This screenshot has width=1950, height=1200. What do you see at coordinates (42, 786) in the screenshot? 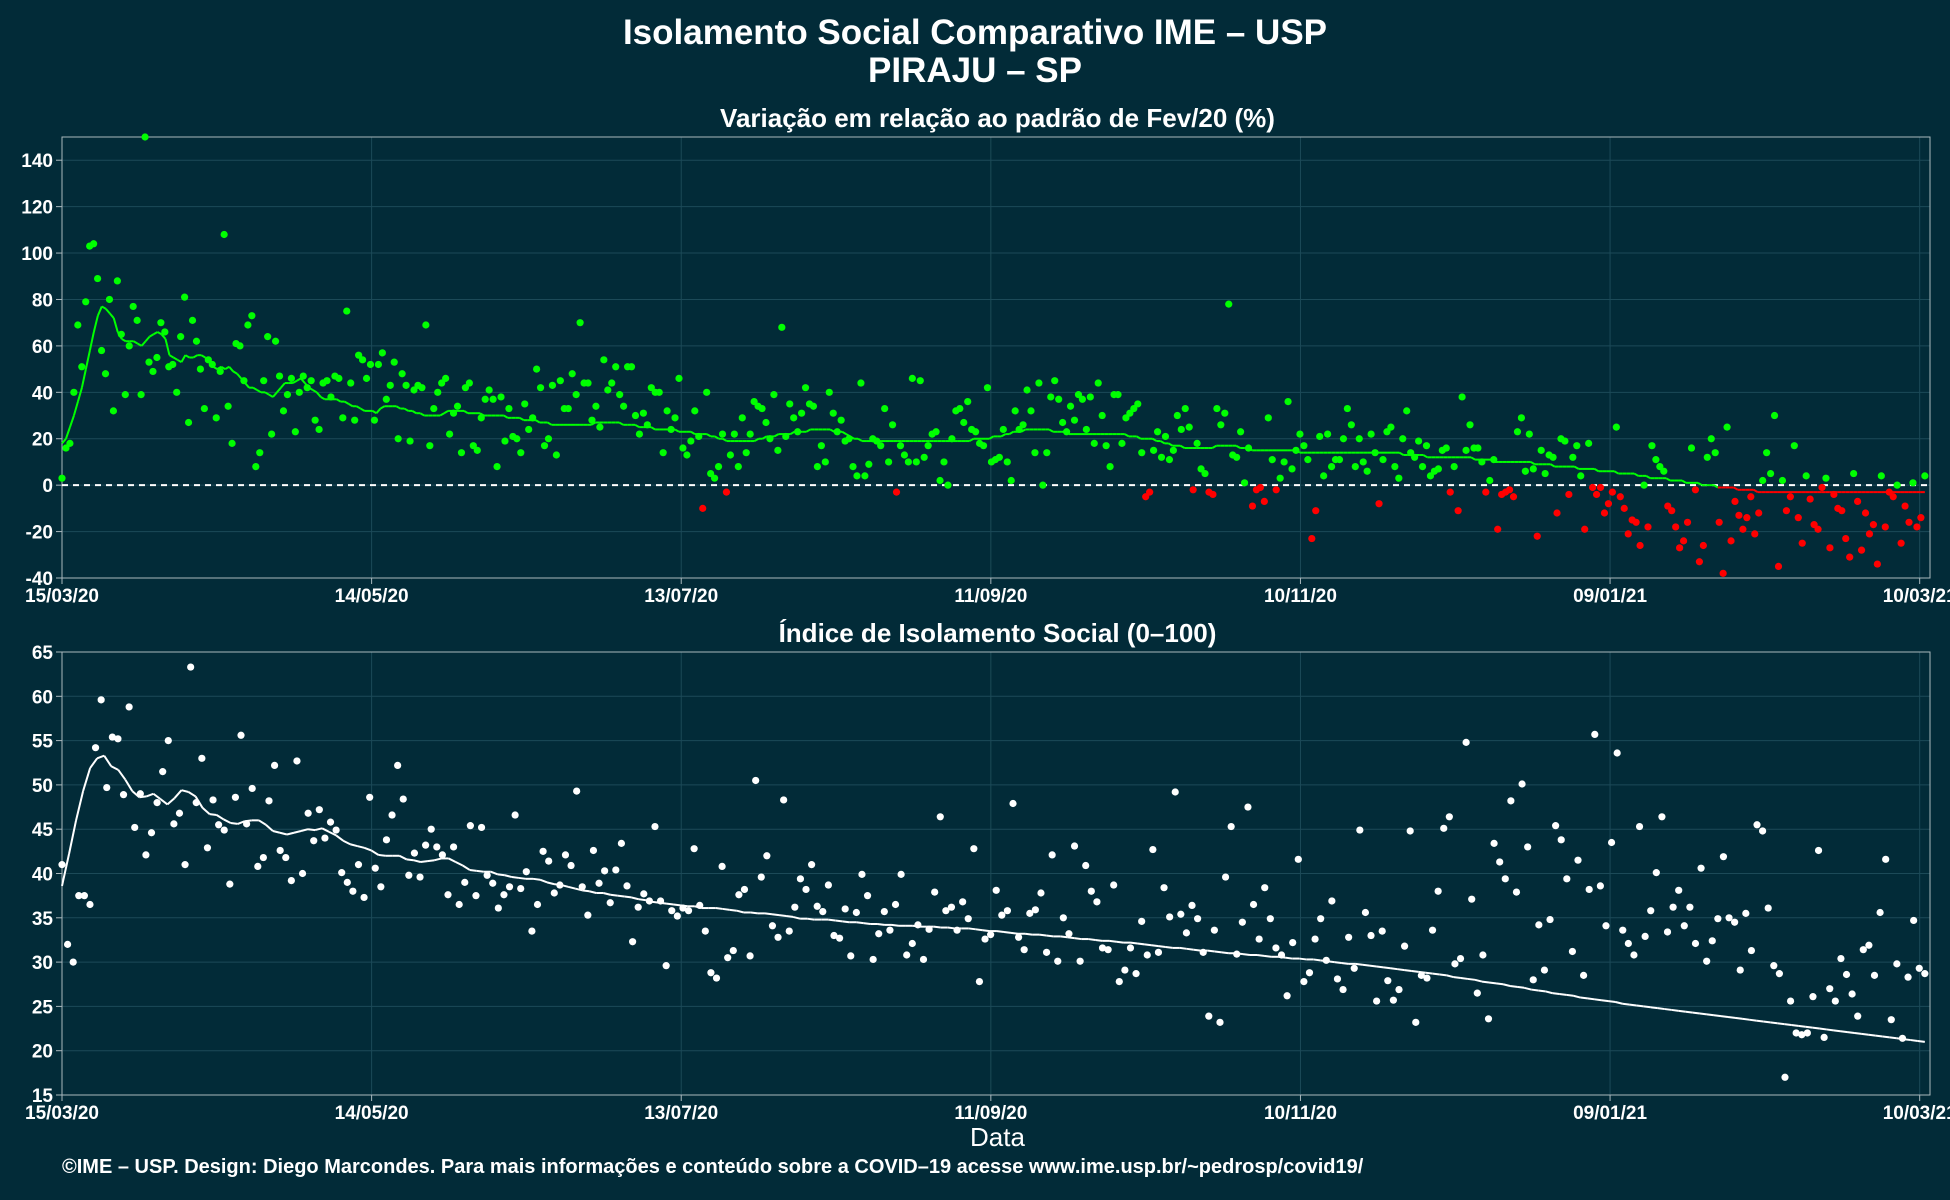
I see `index-ytick-label: 50` at bounding box center [42, 786].